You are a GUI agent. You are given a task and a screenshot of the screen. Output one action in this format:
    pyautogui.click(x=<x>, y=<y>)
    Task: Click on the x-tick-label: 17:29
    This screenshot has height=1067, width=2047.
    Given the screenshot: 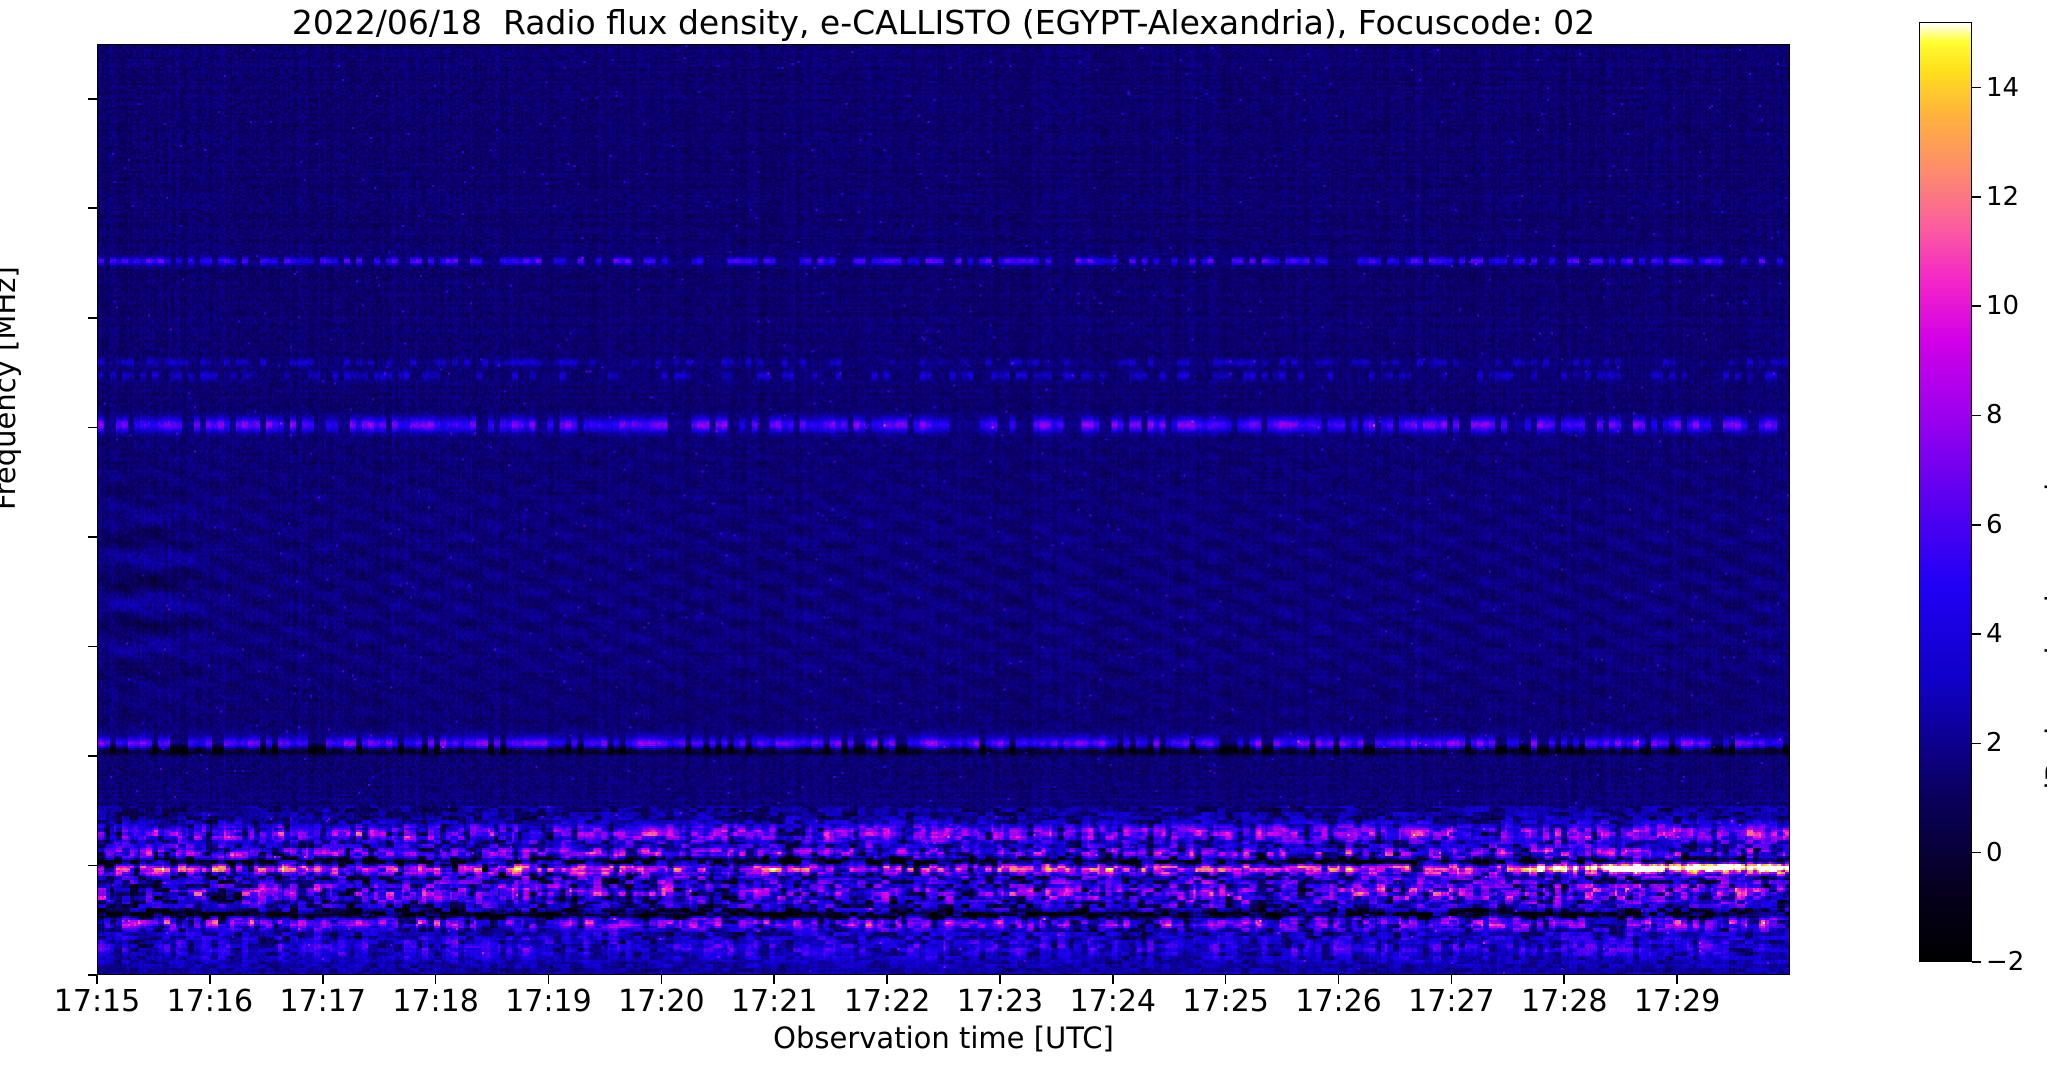 What is the action you would take?
    pyautogui.click(x=1677, y=1001)
    